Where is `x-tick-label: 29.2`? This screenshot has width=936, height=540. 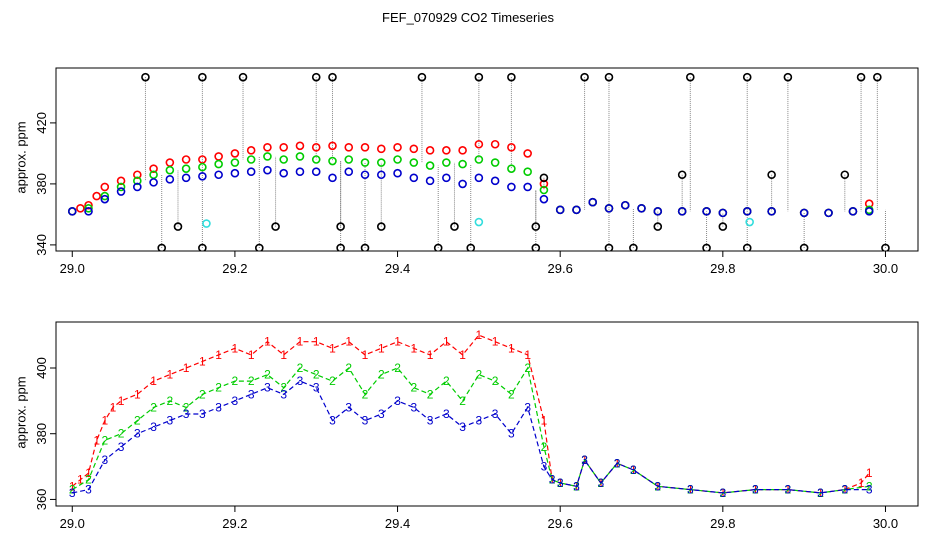 x-tick-label: 29.2 is located at coordinates (234, 523).